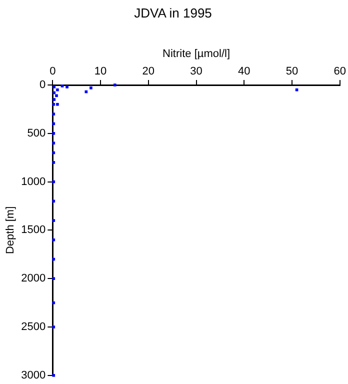  What do you see at coordinates (33, 375) in the screenshot?
I see `y-tick-label: 3000` at bounding box center [33, 375].